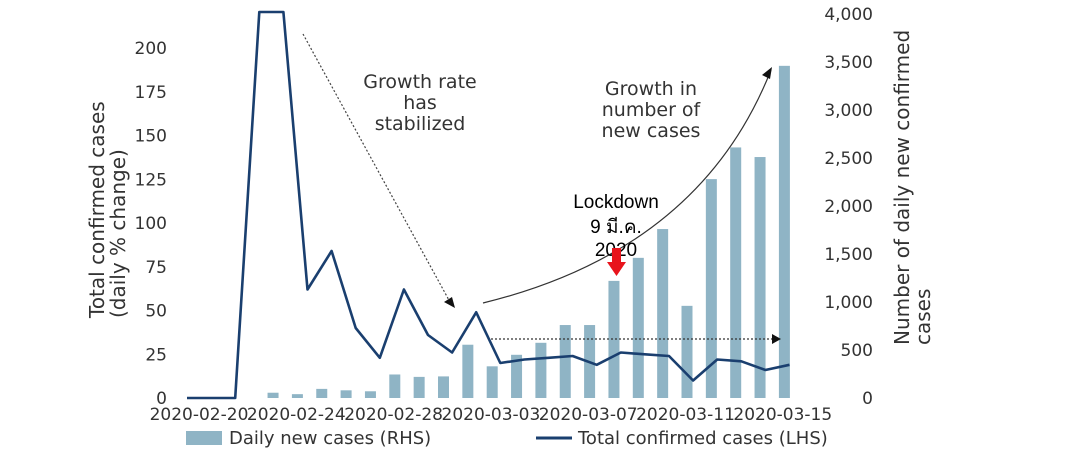  I want to click on lockdown-annotation: Lockdown 9 มี.ค. 2020, so click(616, 234).